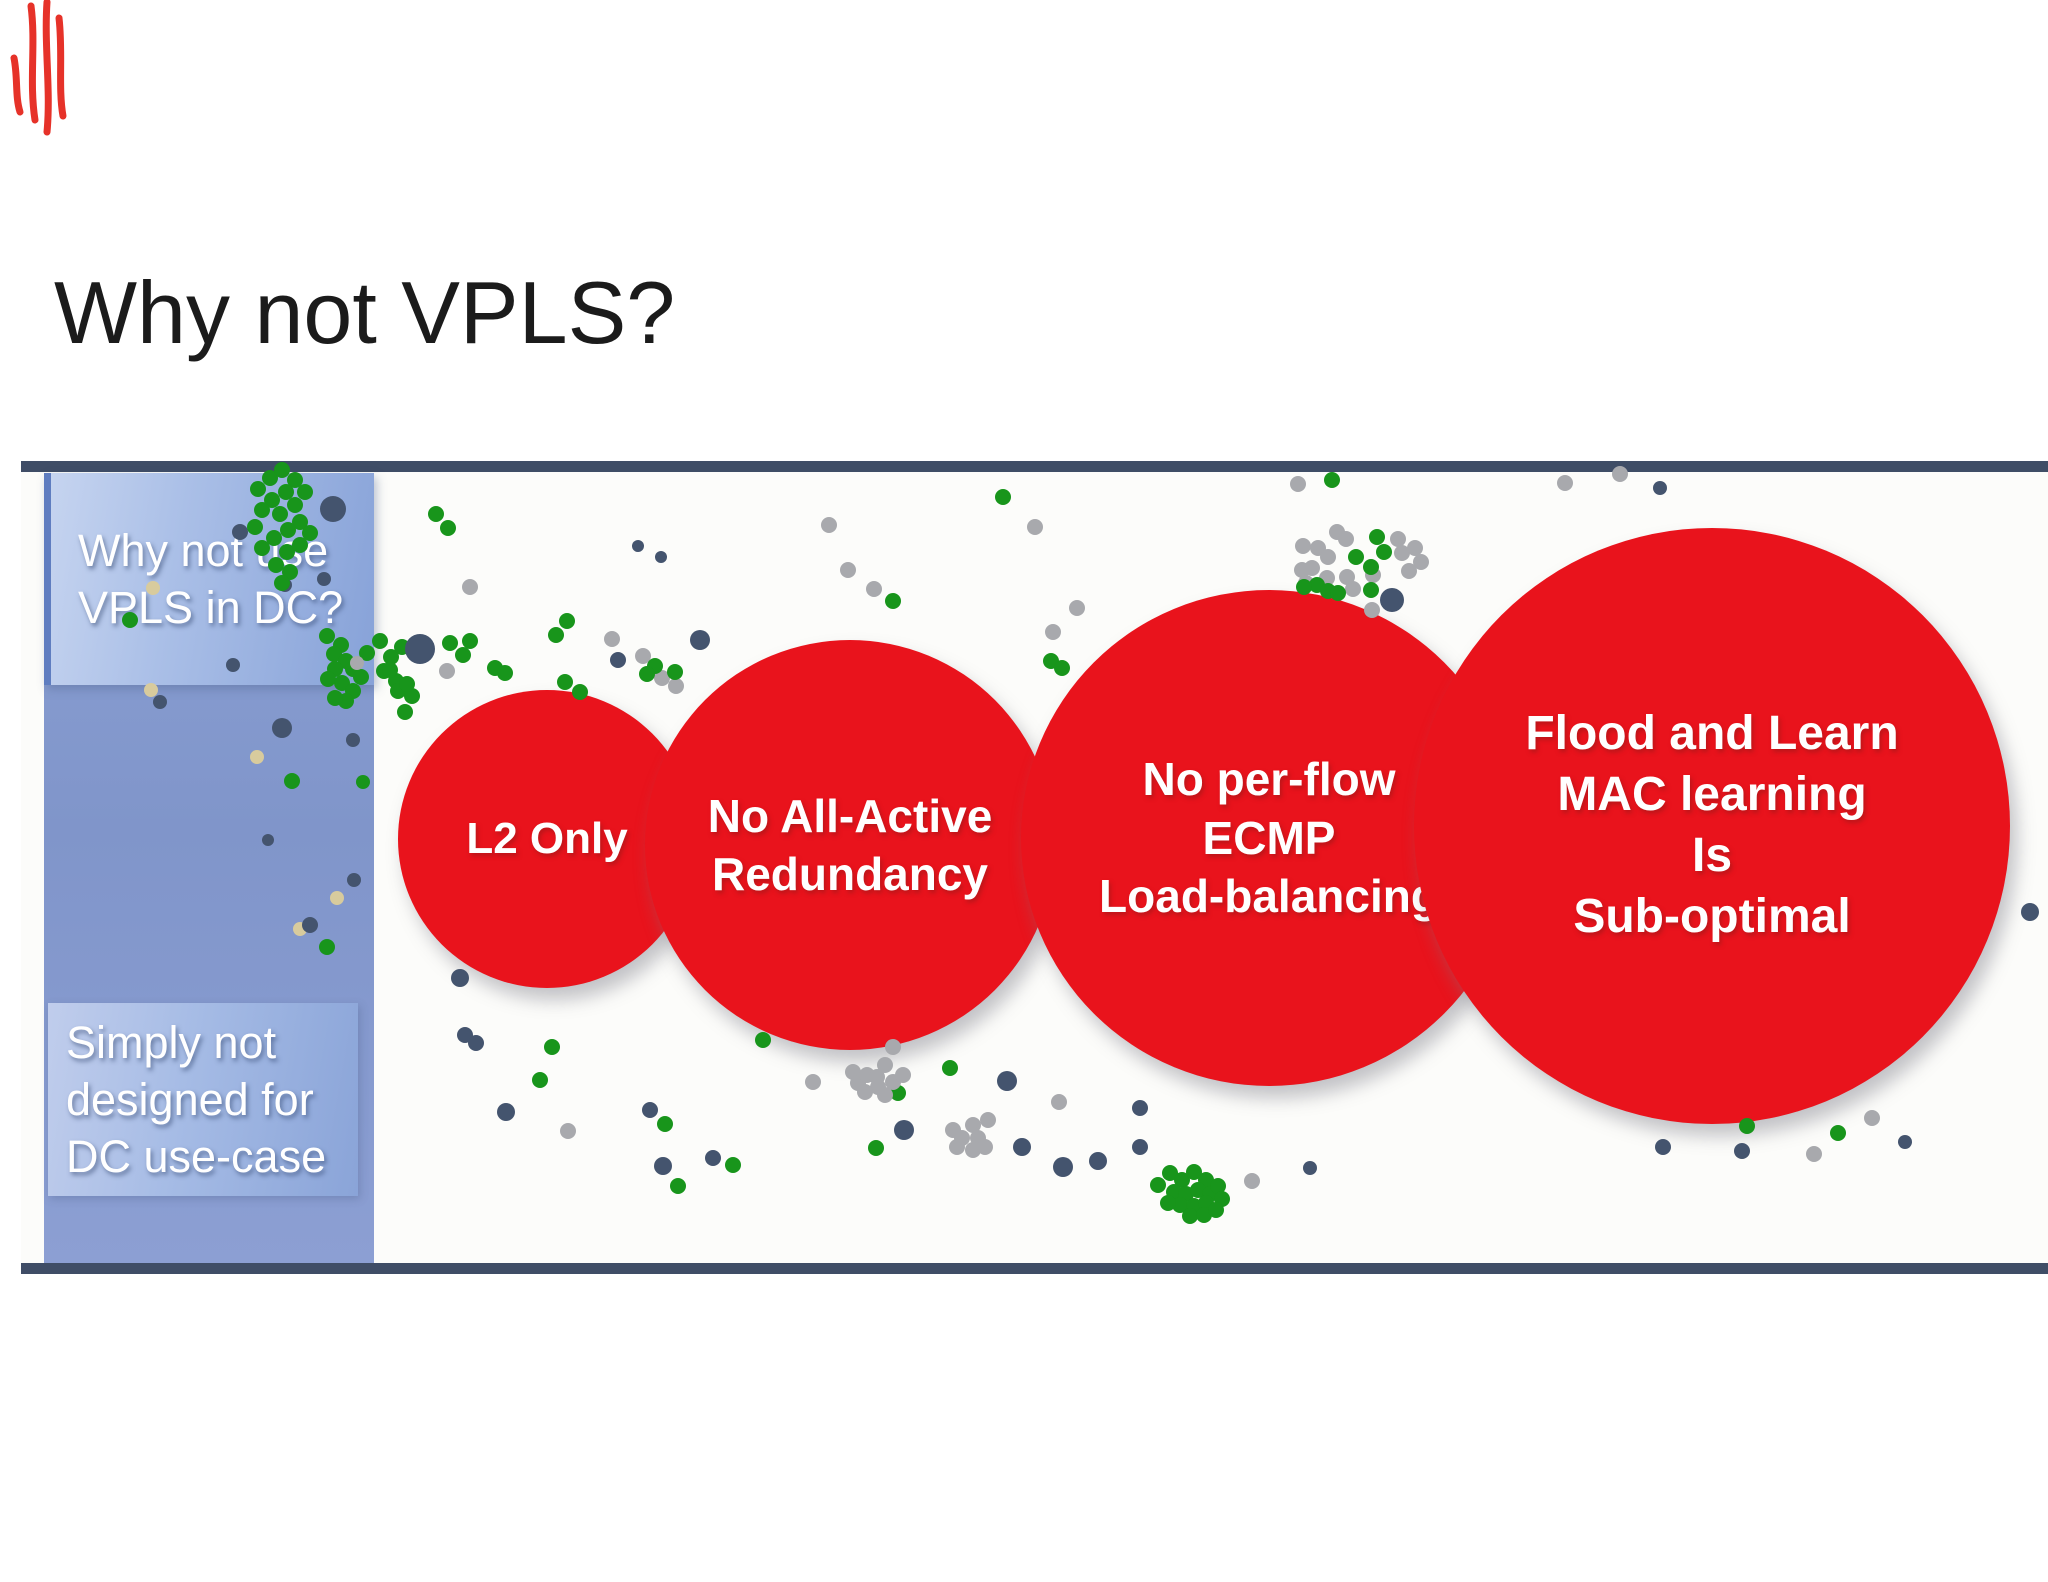 This screenshot has width=2048, height=1582. Describe the element at coordinates (1269, 896) in the screenshot. I see `issue-circle-label-line: Load-balancing` at that location.